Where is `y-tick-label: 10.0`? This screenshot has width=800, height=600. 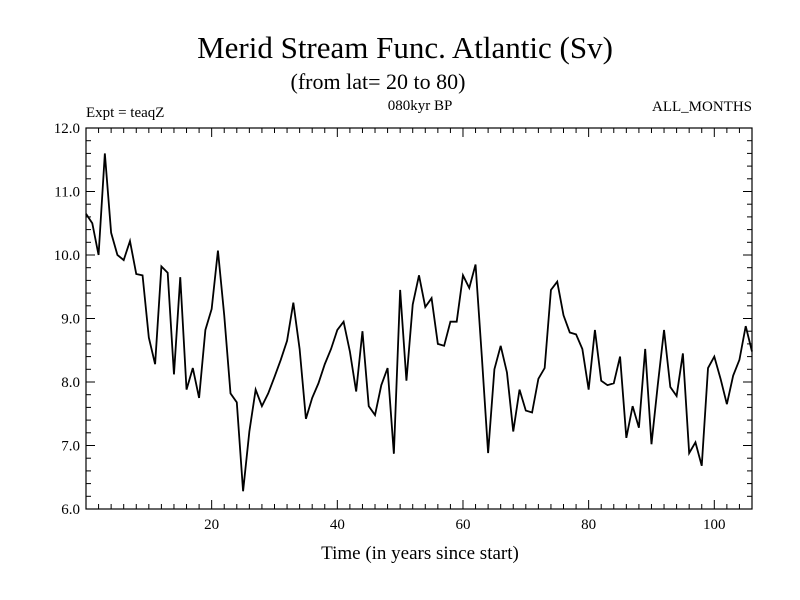
y-tick-label: 10.0 is located at coordinates (67, 256).